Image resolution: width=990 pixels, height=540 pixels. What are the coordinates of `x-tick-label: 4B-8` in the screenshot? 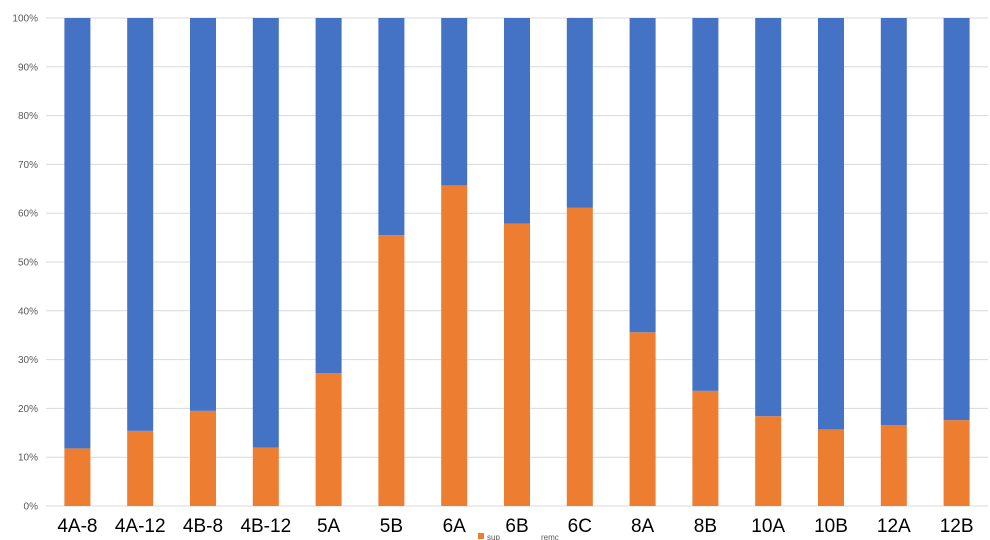 It's located at (203, 526).